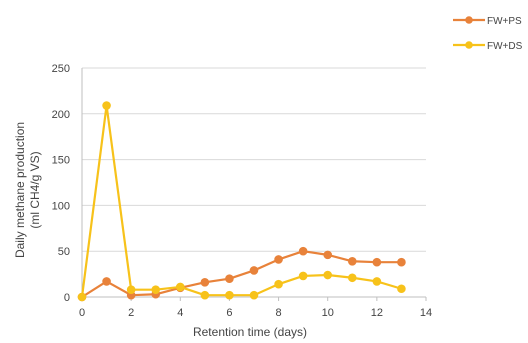 The height and width of the screenshot is (343, 528). I want to click on x-tick-label-0: 0, so click(82, 313).